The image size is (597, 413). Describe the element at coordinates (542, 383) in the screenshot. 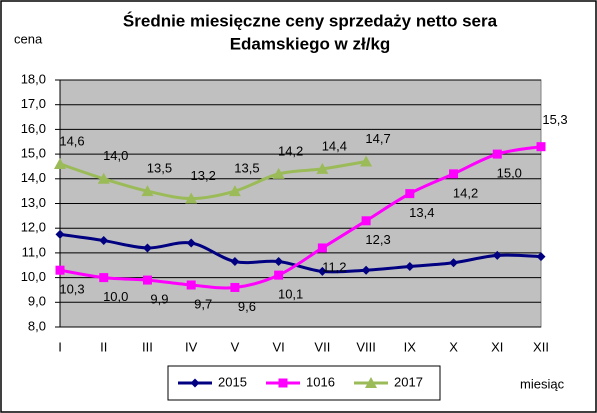

I see `x-axis-label: miesiąc` at that location.